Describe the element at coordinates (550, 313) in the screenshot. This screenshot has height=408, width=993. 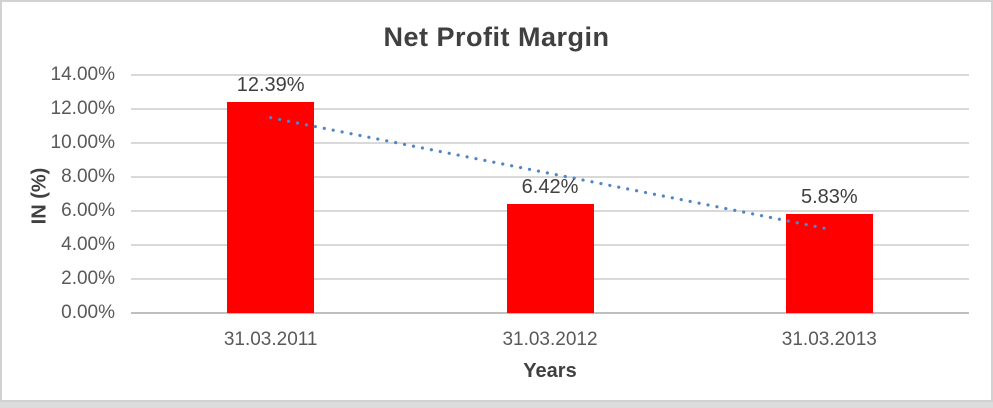
I see `x-axis-line` at that location.